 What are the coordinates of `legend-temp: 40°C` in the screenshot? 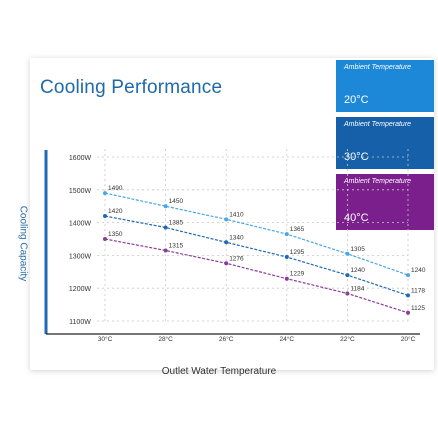 It's located at (356, 218).